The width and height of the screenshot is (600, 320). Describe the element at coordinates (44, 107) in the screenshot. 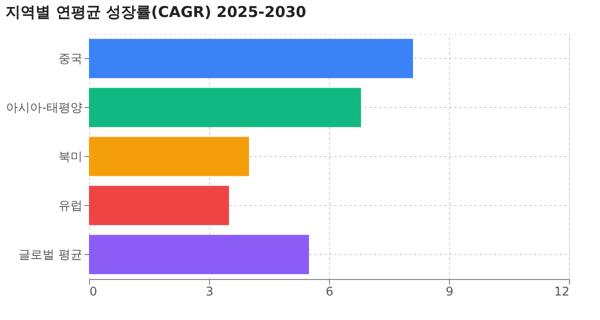

I see `y-tick-label: 아시아-태평양` at that location.